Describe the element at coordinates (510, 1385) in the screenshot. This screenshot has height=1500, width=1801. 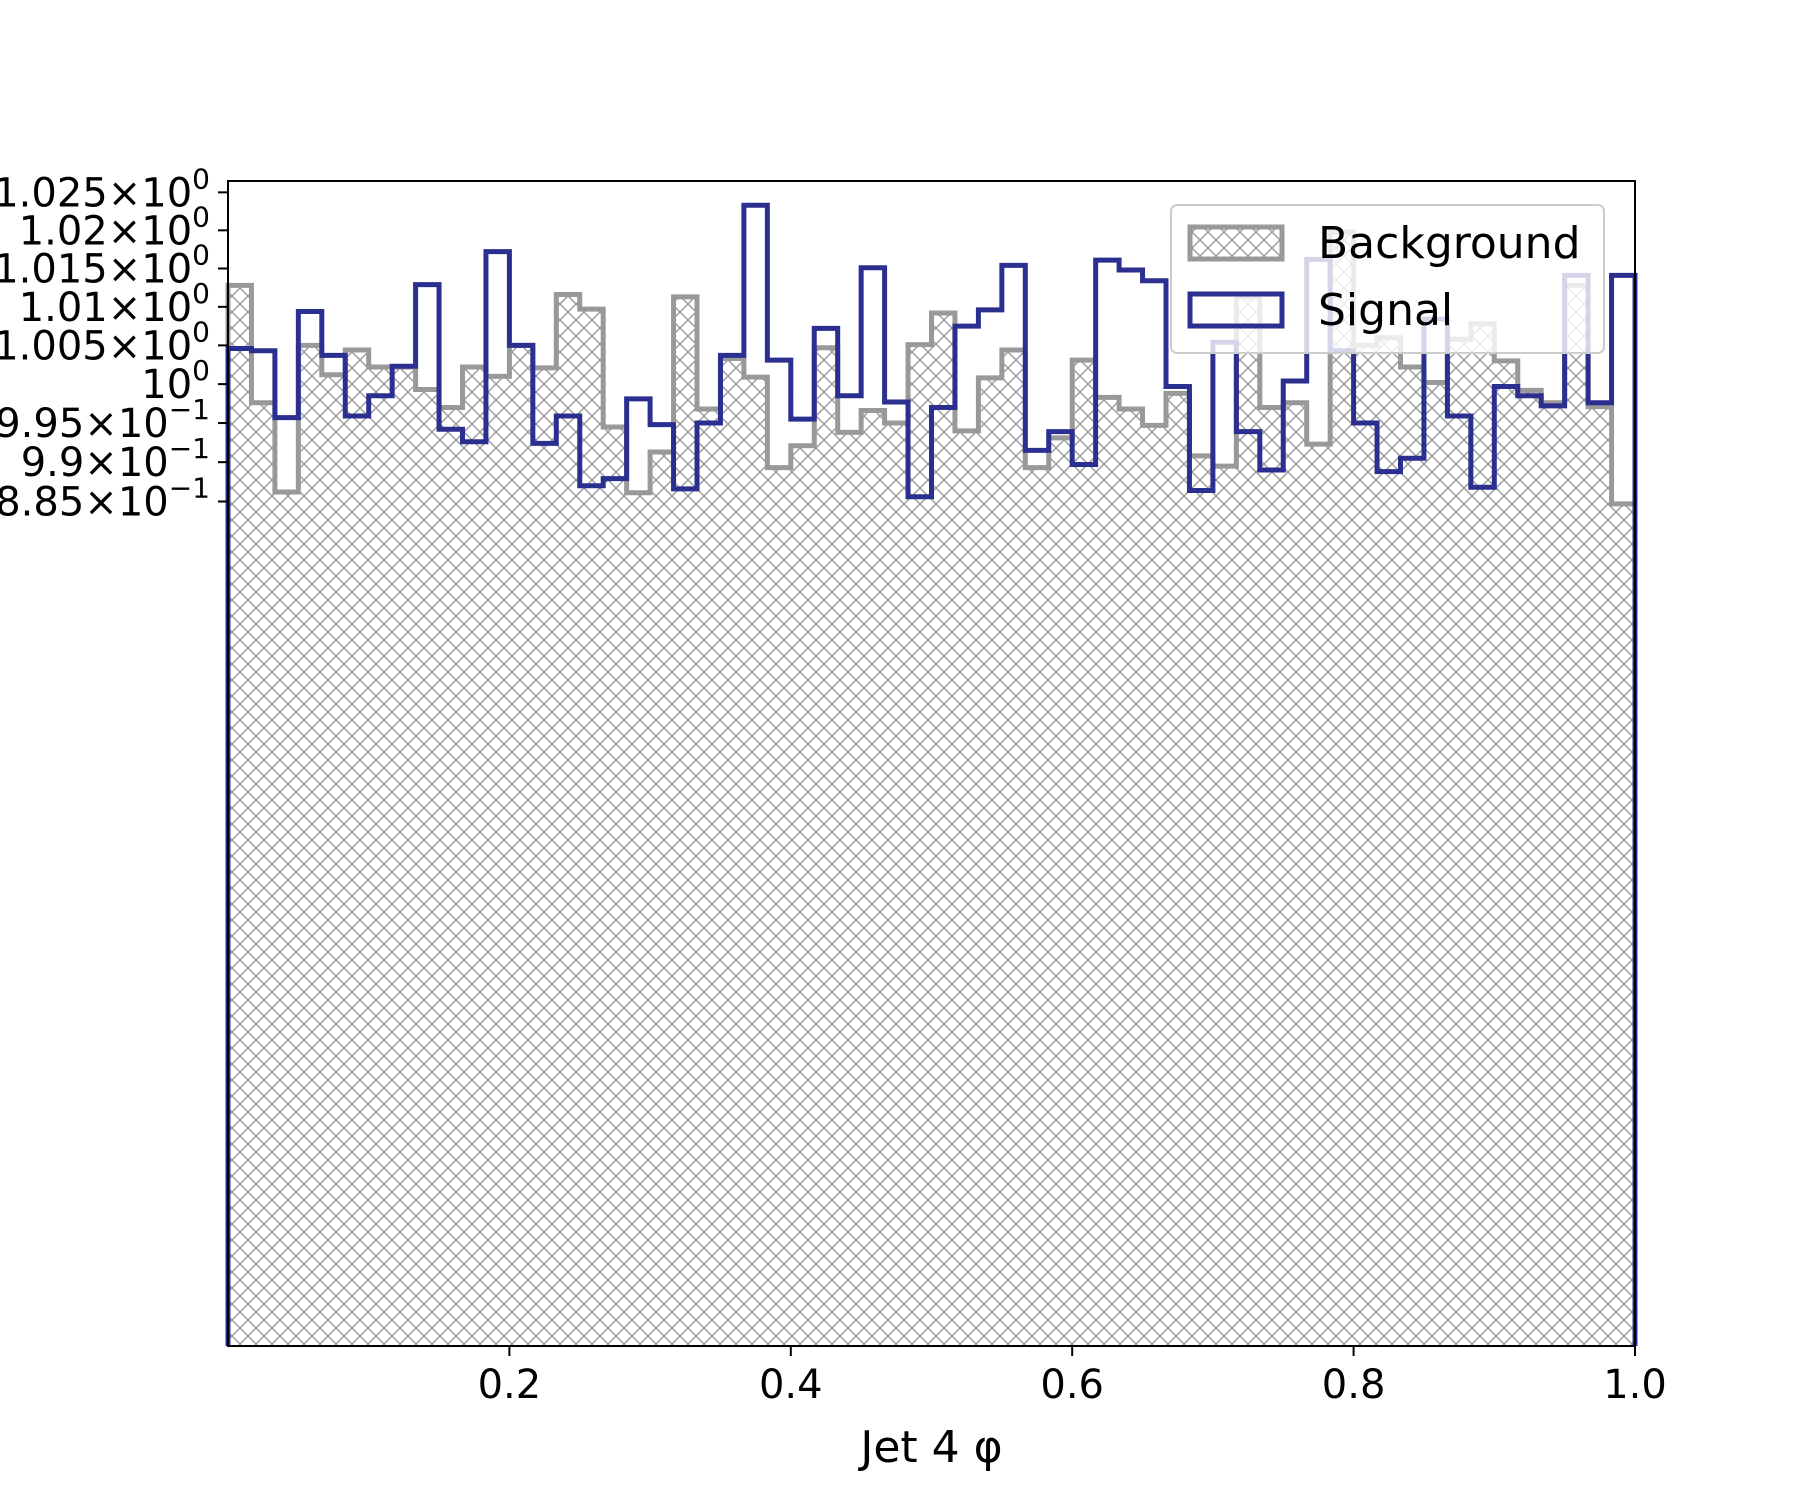
I see `x-tick-label: 0.2` at that location.